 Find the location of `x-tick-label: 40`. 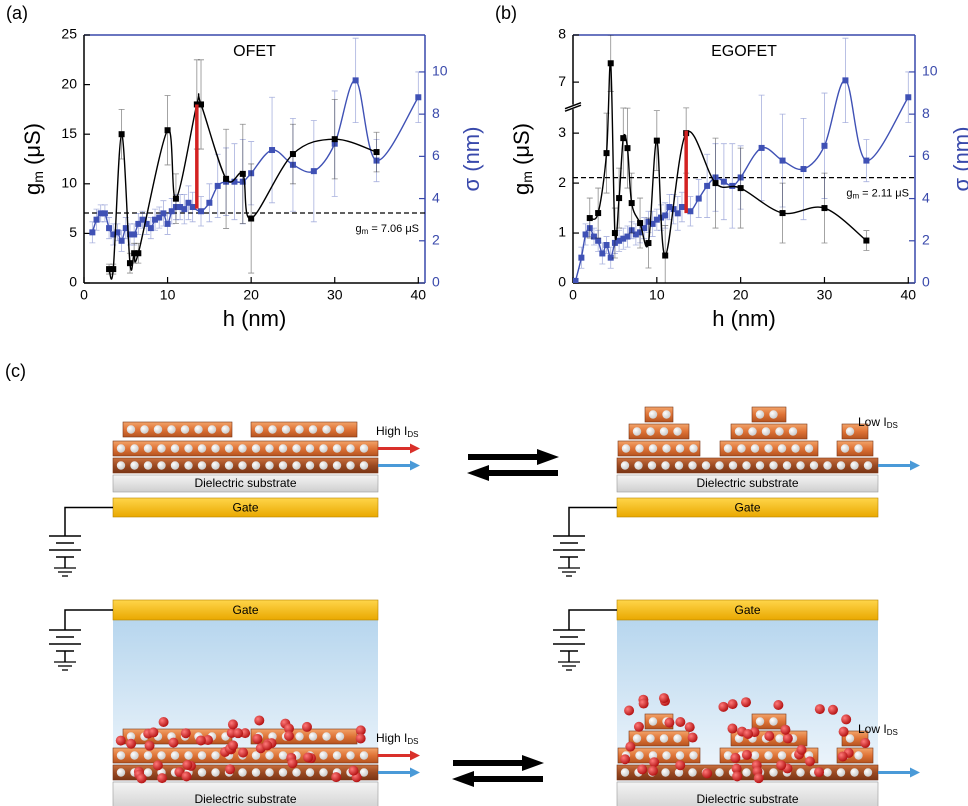

x-tick-label: 40 is located at coordinates (909, 295).